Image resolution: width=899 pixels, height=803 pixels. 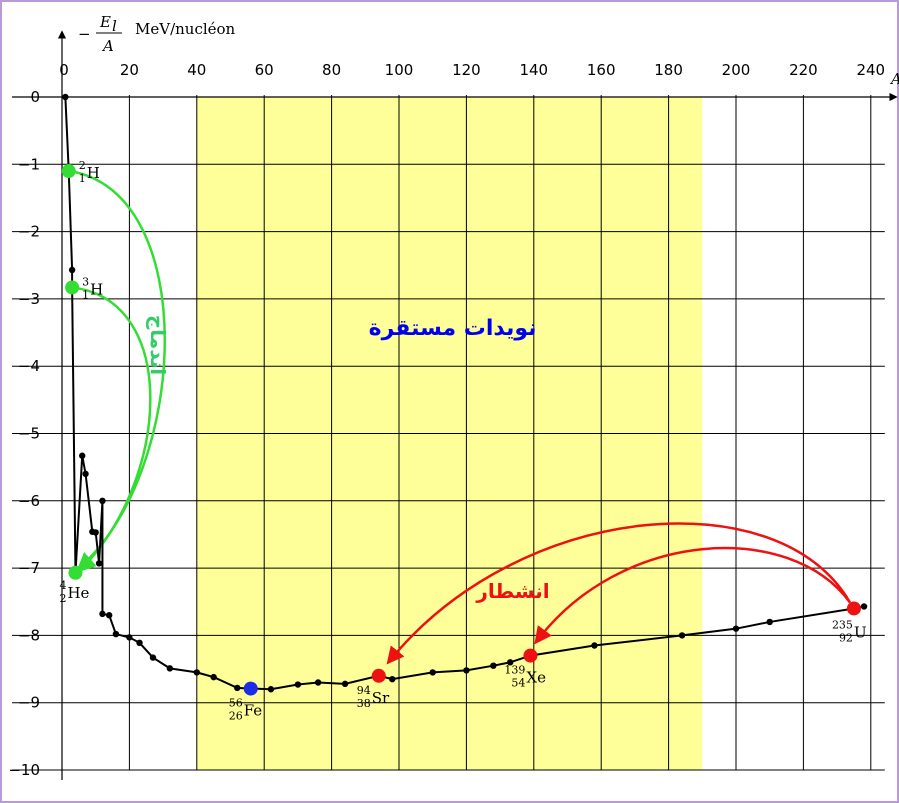 What do you see at coordinates (533, 70) in the screenshot?
I see `x-tick-label: 140` at bounding box center [533, 70].